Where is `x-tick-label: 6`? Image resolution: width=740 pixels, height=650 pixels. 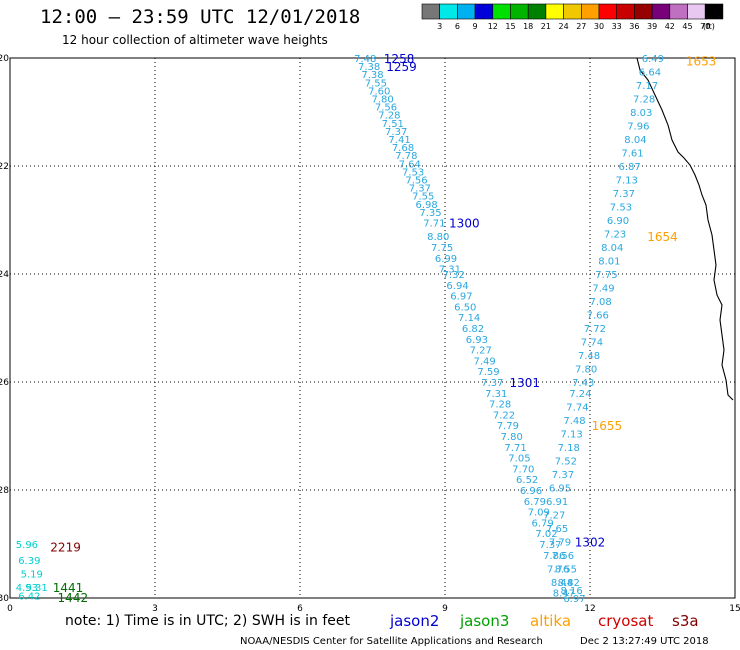
x-tick-label: 6 is located at coordinates (300, 609).